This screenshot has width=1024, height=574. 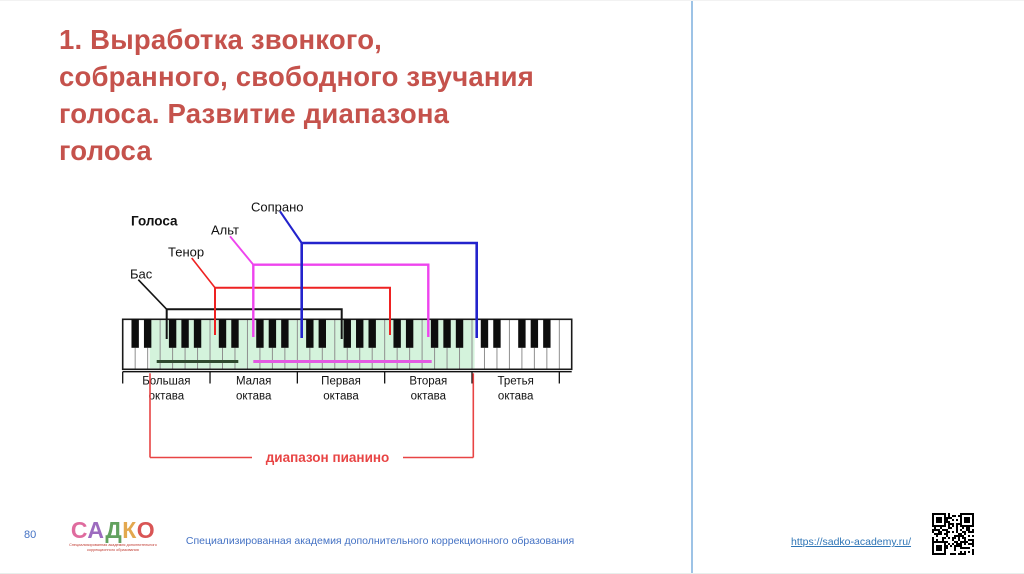 What do you see at coordinates (146, 530) in the screenshot?
I see `logo-letter: О` at bounding box center [146, 530].